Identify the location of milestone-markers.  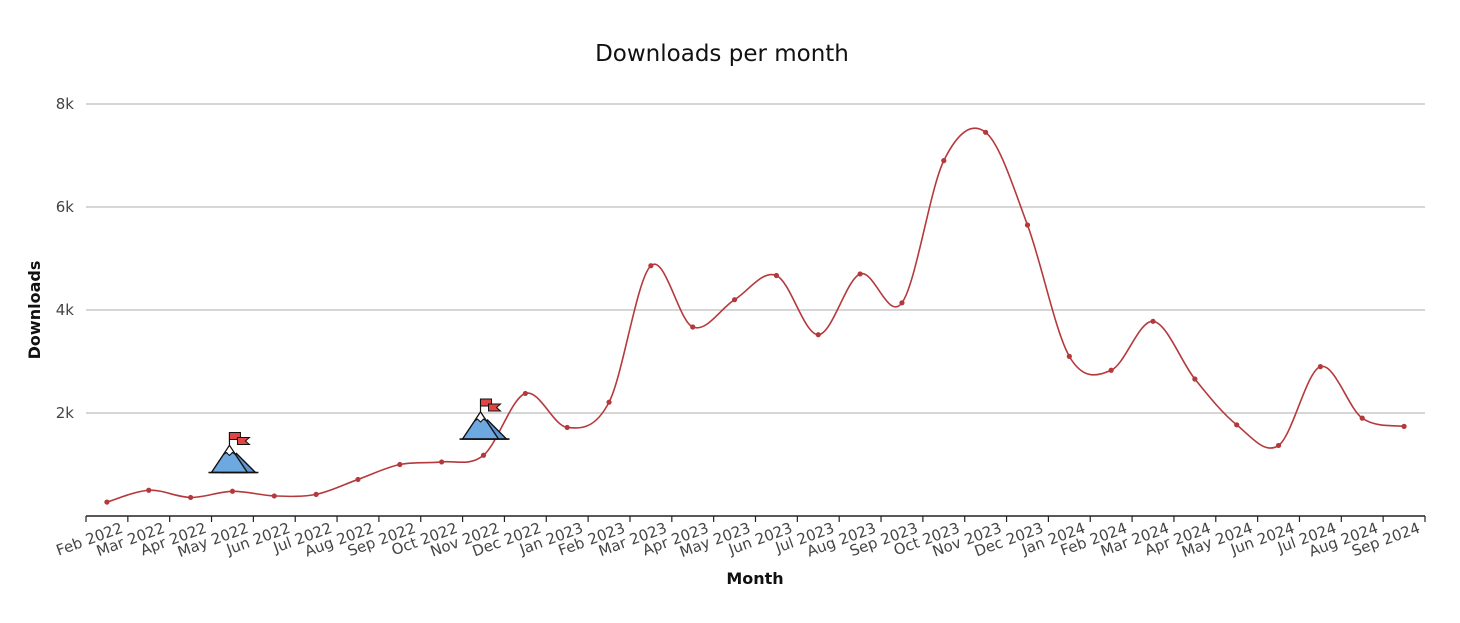
(359, 436).